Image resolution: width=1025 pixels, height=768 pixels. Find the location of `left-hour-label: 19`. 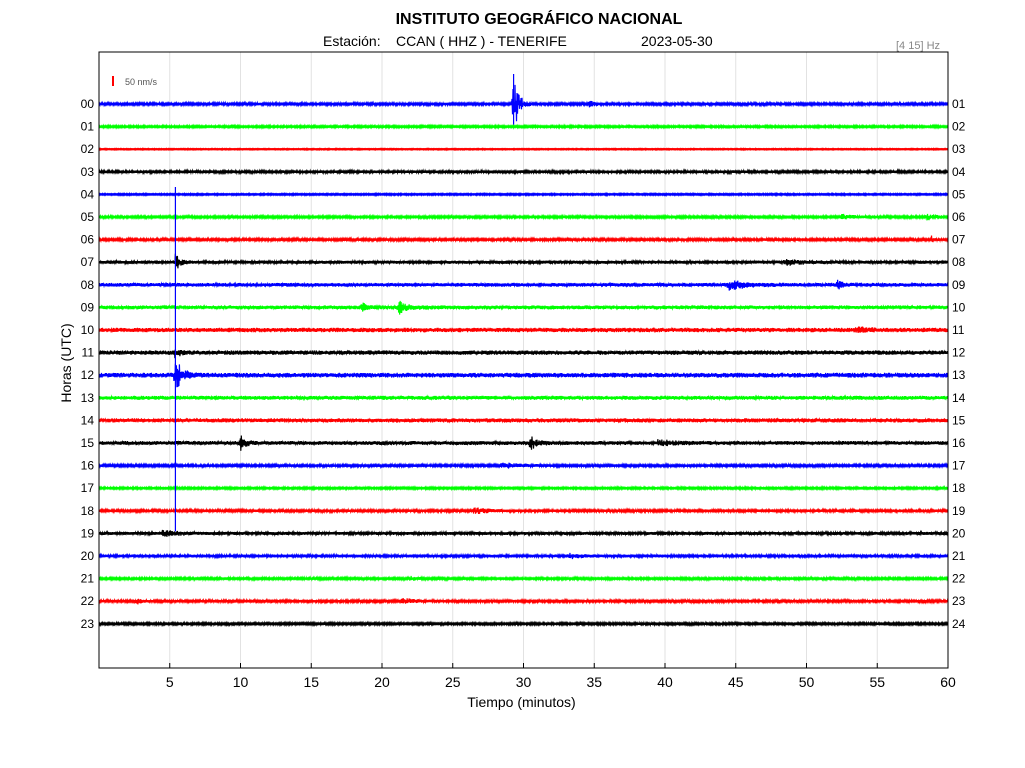

left-hour-label: 19 is located at coordinates (88, 533).